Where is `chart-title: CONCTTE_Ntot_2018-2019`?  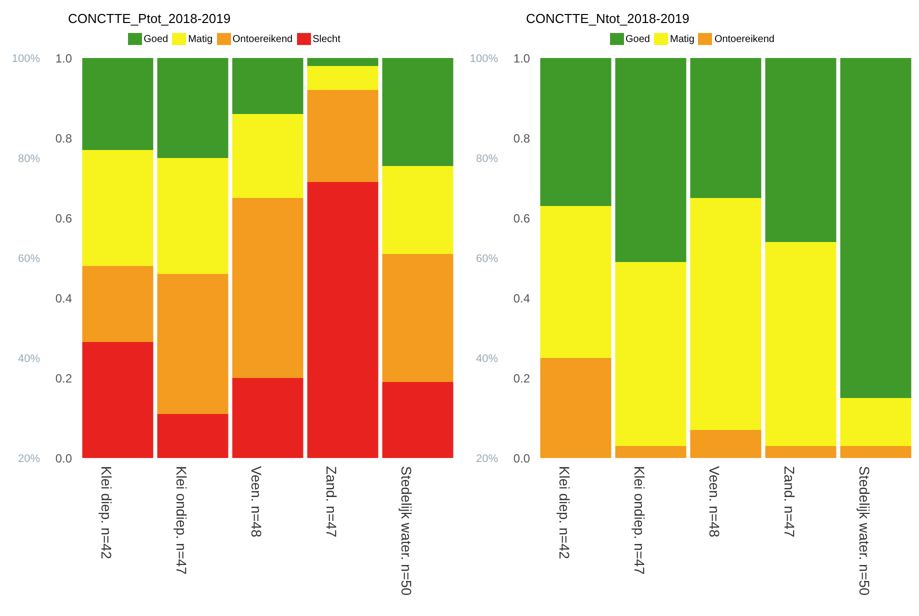 chart-title: CONCTTE_Ntot_2018-2019 is located at coordinates (607, 19).